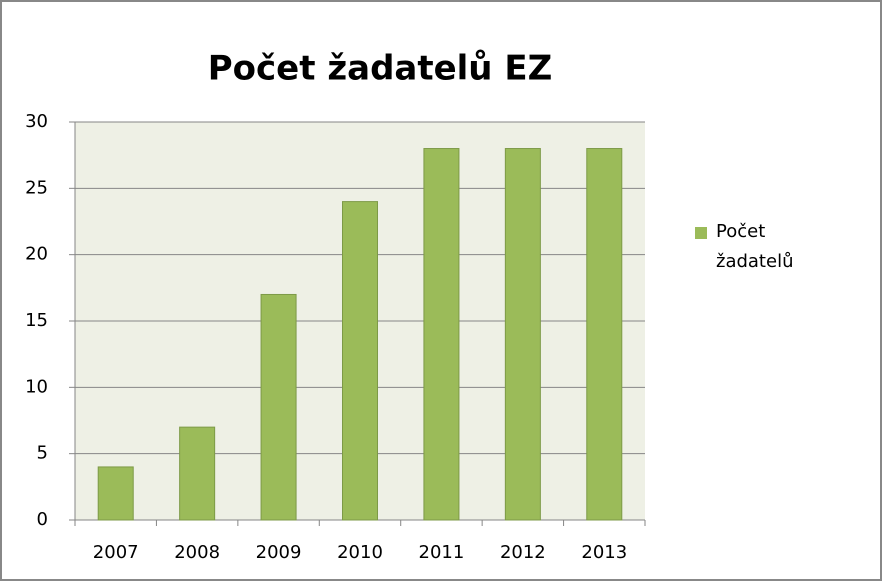  I want to click on chart-title: Počet žadatelů EZ, so click(380, 69).